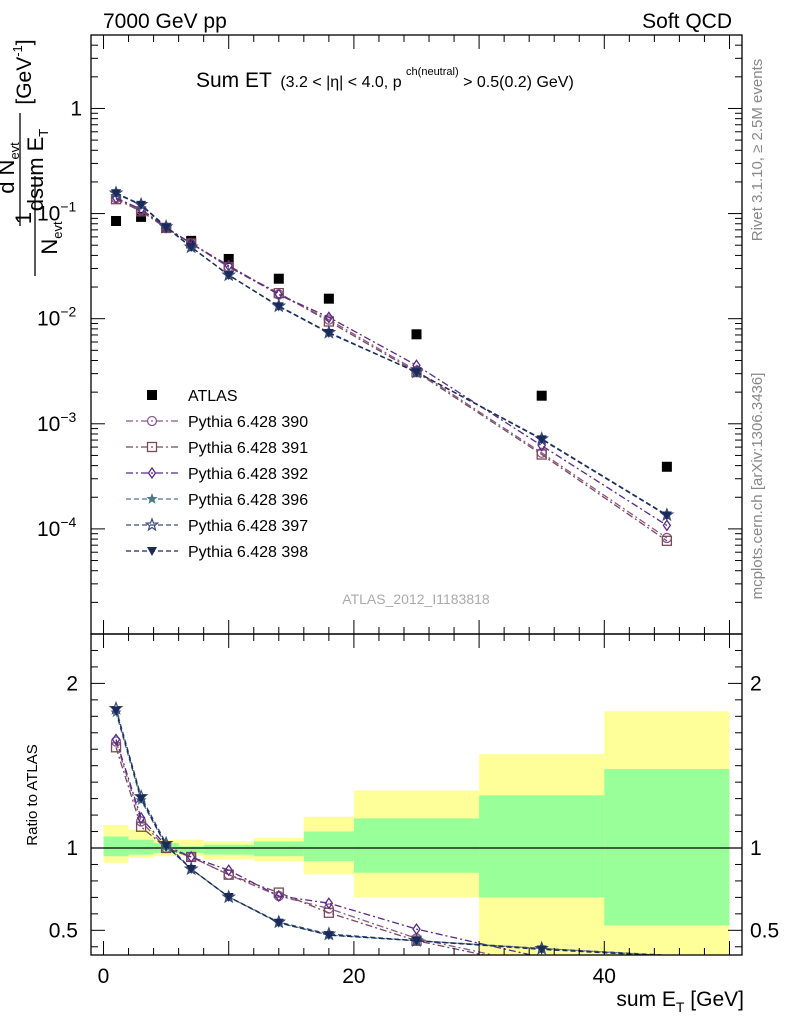 This screenshot has width=786, height=1024. I want to click on bottom-y-tick-label: 1, so click(72, 848).